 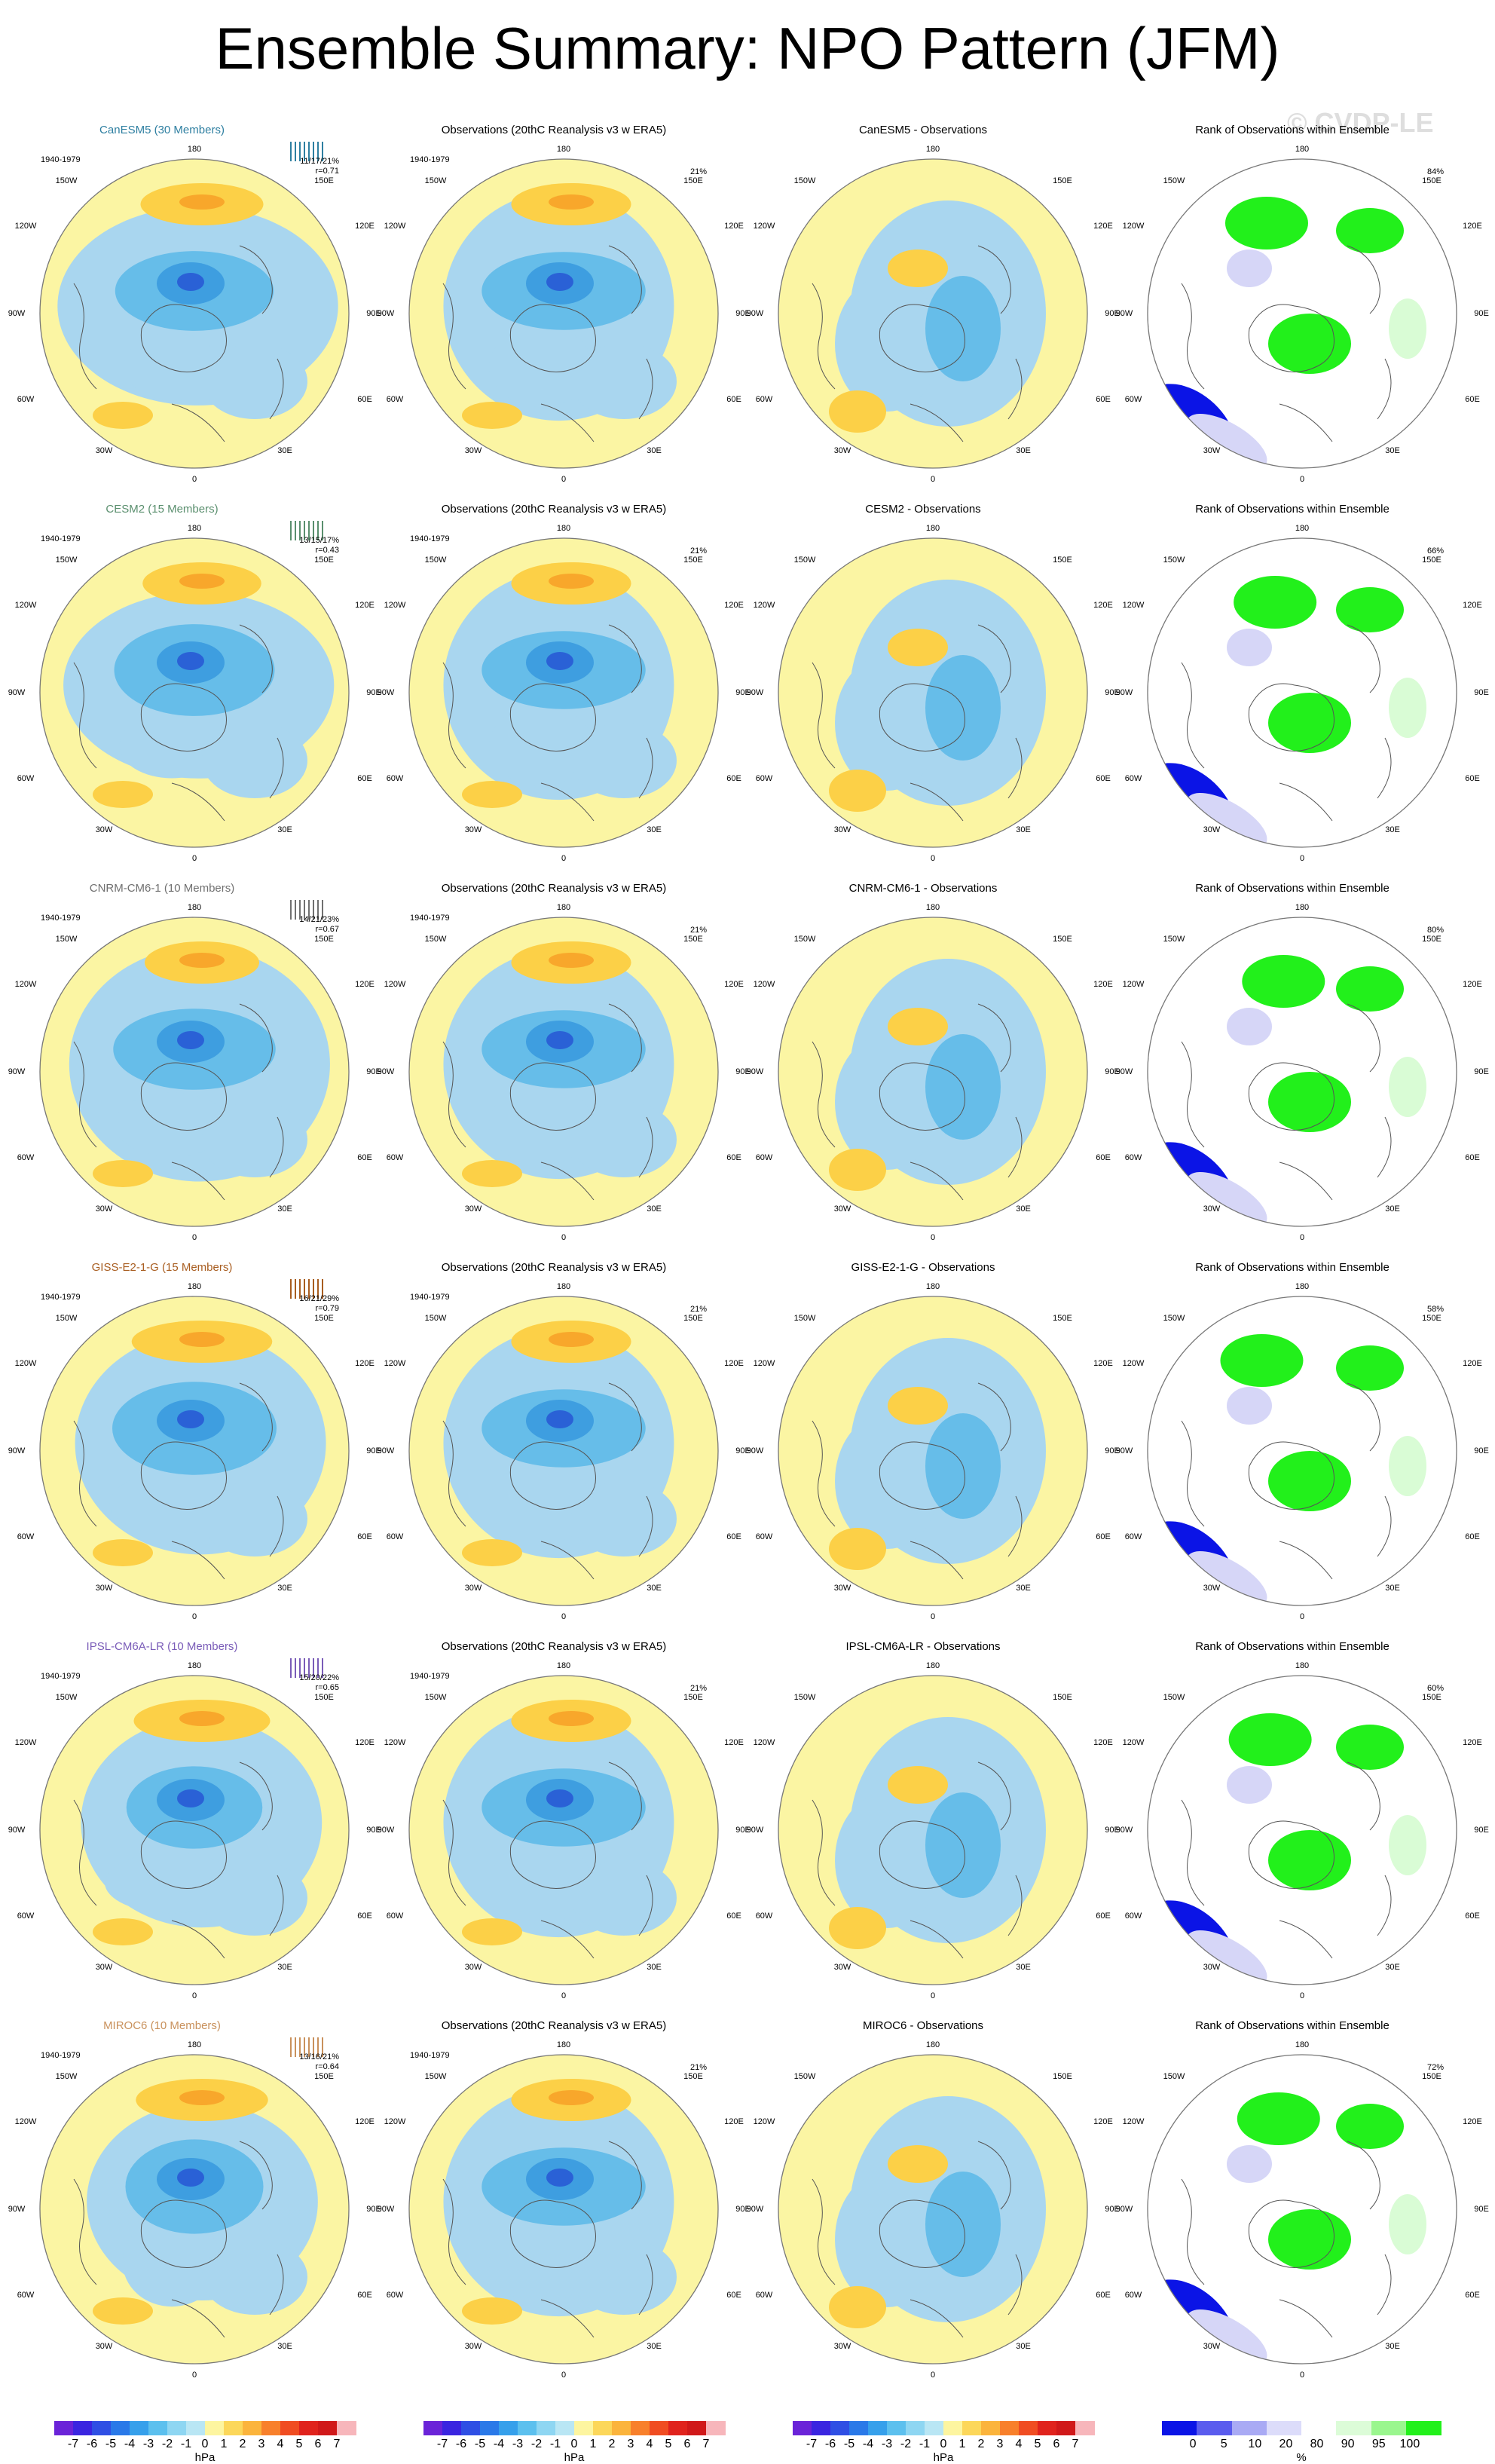 What do you see at coordinates (205, 2442) in the screenshot?
I see `colorbar-hpa-1: -7 -6 -5 -4 -3 -2 -1 0 1 2 3 4 5 6 7 hPa` at bounding box center [205, 2442].